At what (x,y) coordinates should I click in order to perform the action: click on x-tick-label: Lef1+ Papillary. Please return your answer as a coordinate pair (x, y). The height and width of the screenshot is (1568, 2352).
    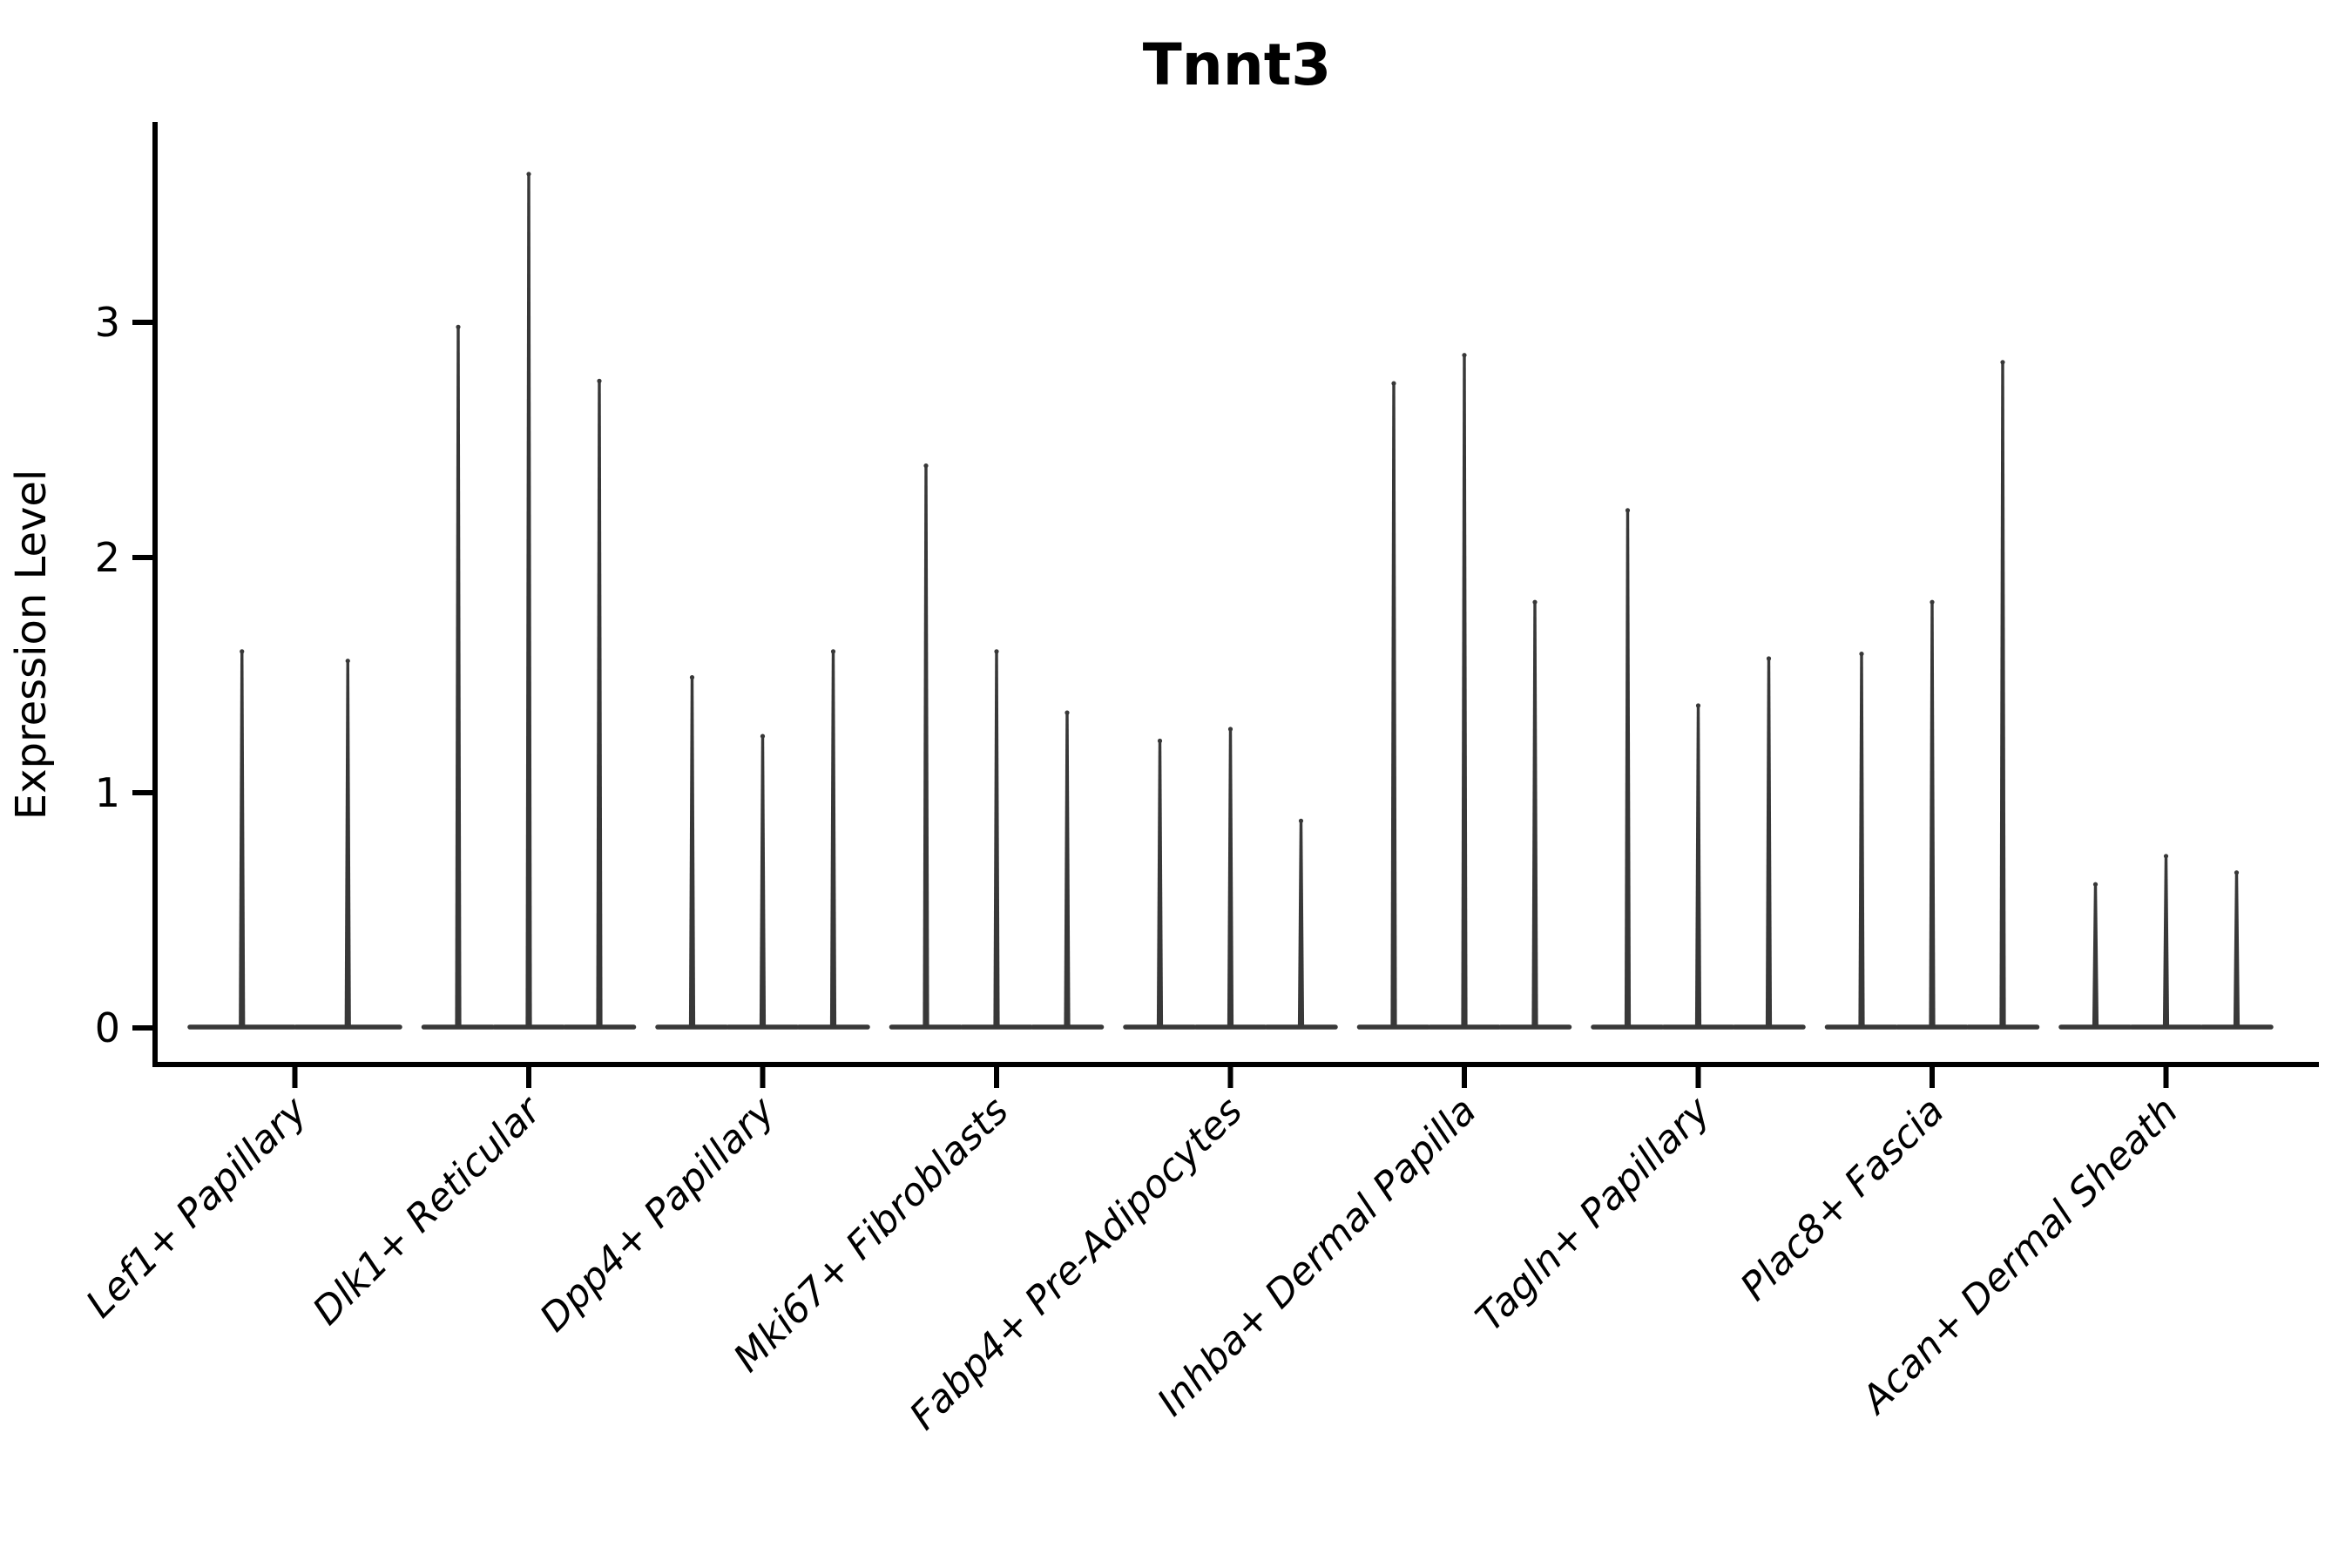
    Looking at the image, I should click on (197, 1207).